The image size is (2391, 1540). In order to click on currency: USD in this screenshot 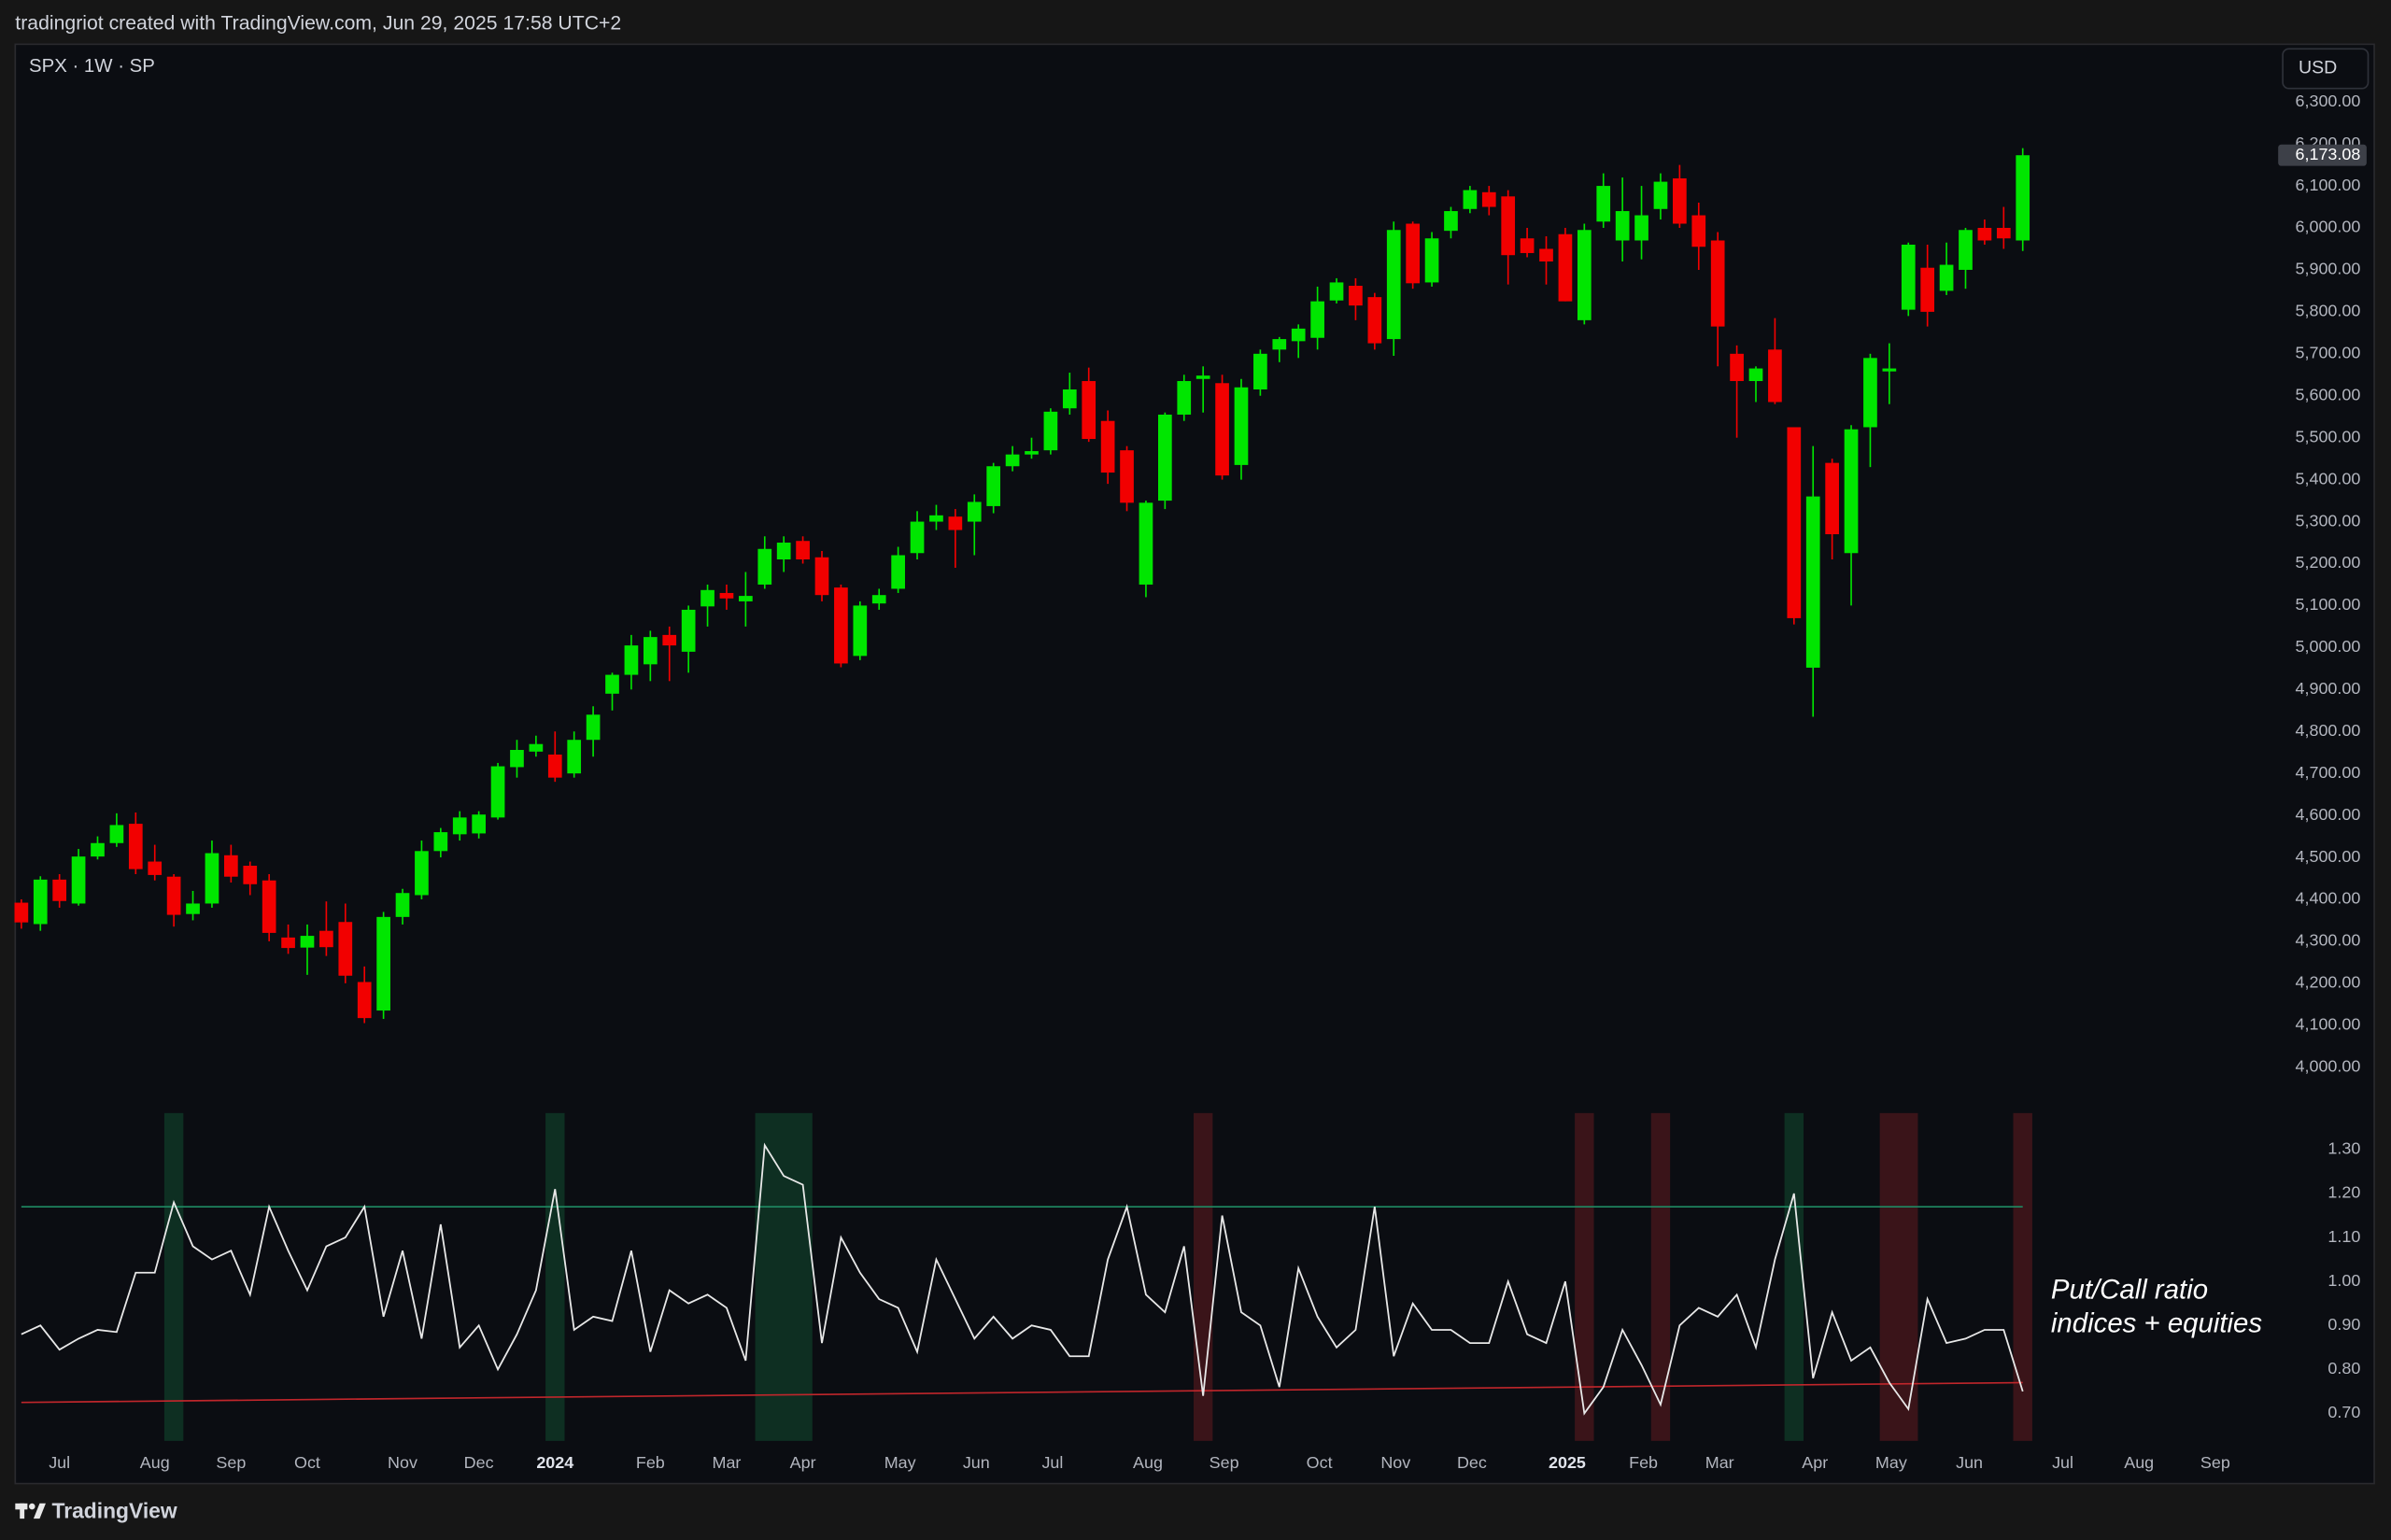, I will do `click(2318, 68)`.